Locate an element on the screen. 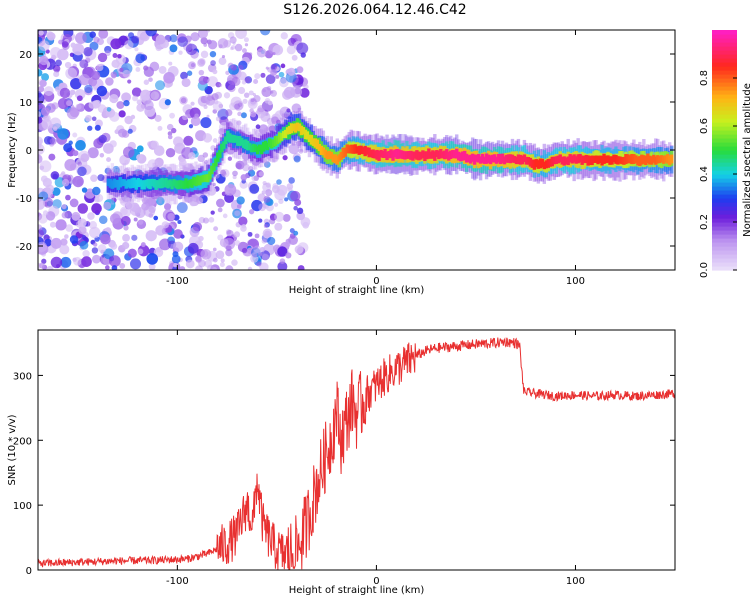 Image resolution: width=750 pixels, height=600 pixels. y-tick-label: -20 is located at coordinates (24, 247).